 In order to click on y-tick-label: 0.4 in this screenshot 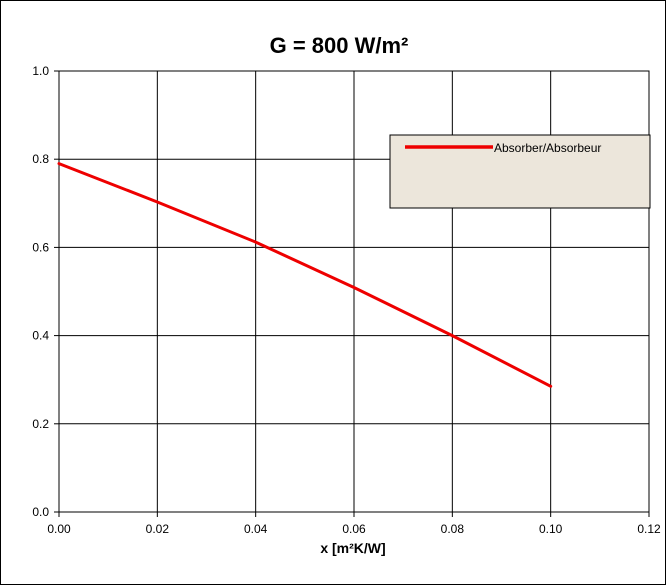, I will do `click(40, 336)`.